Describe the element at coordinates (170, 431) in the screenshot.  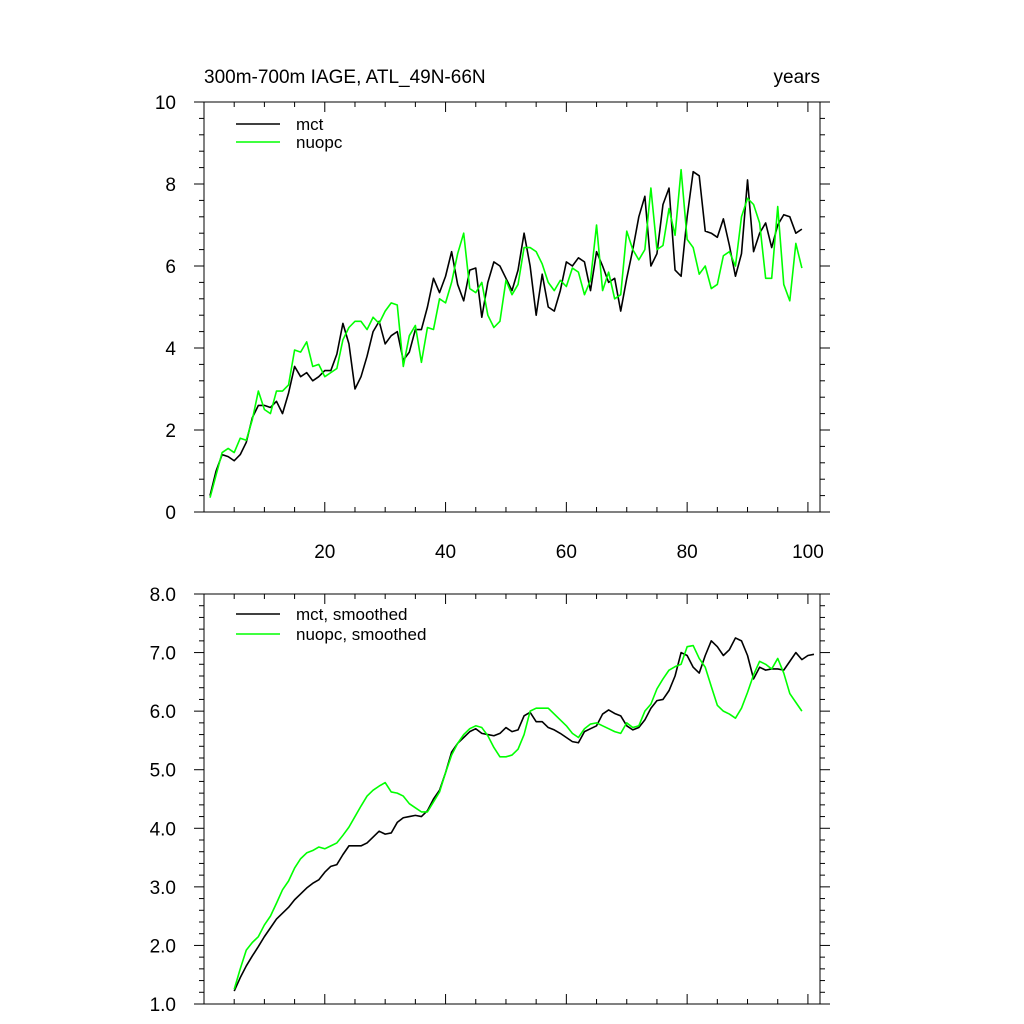
I see `y-tick-label: 2` at that location.